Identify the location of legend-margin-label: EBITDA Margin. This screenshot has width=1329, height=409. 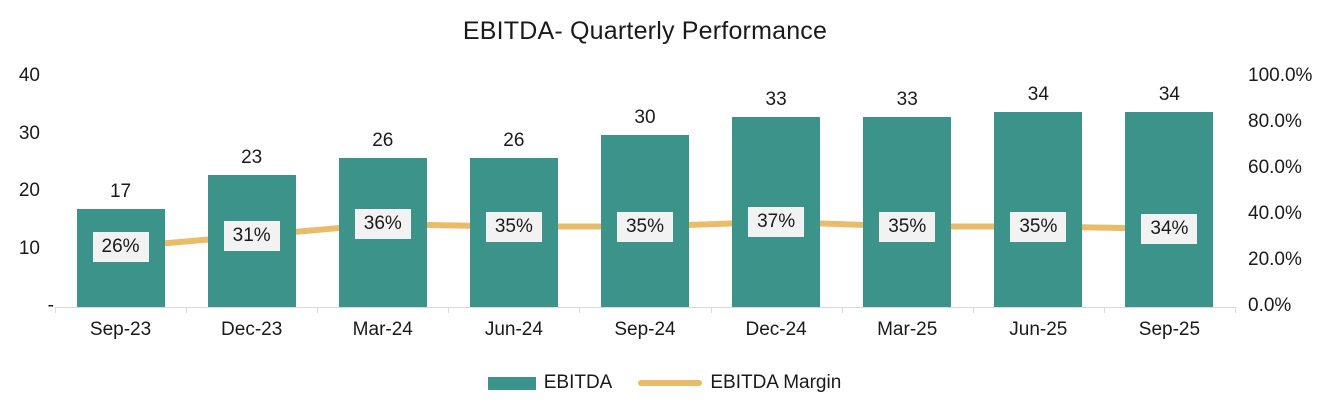
(776, 382).